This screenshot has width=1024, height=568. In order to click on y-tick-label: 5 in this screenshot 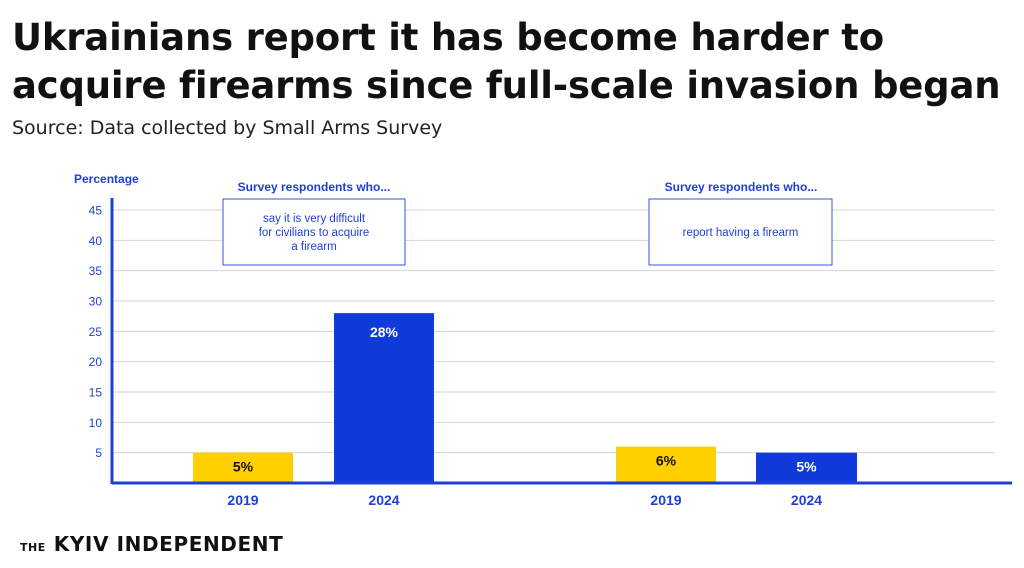, I will do `click(98, 453)`.